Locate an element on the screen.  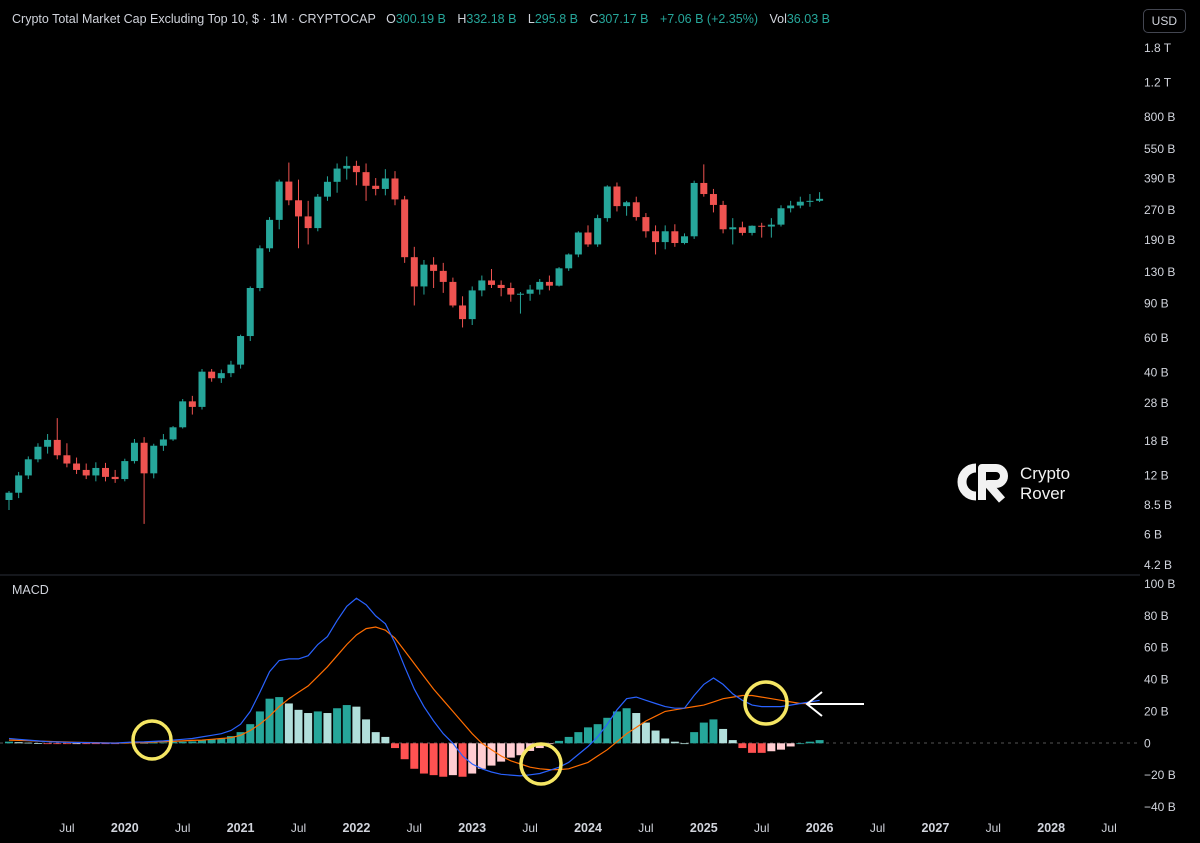
macd-line is located at coordinates (414, 687).